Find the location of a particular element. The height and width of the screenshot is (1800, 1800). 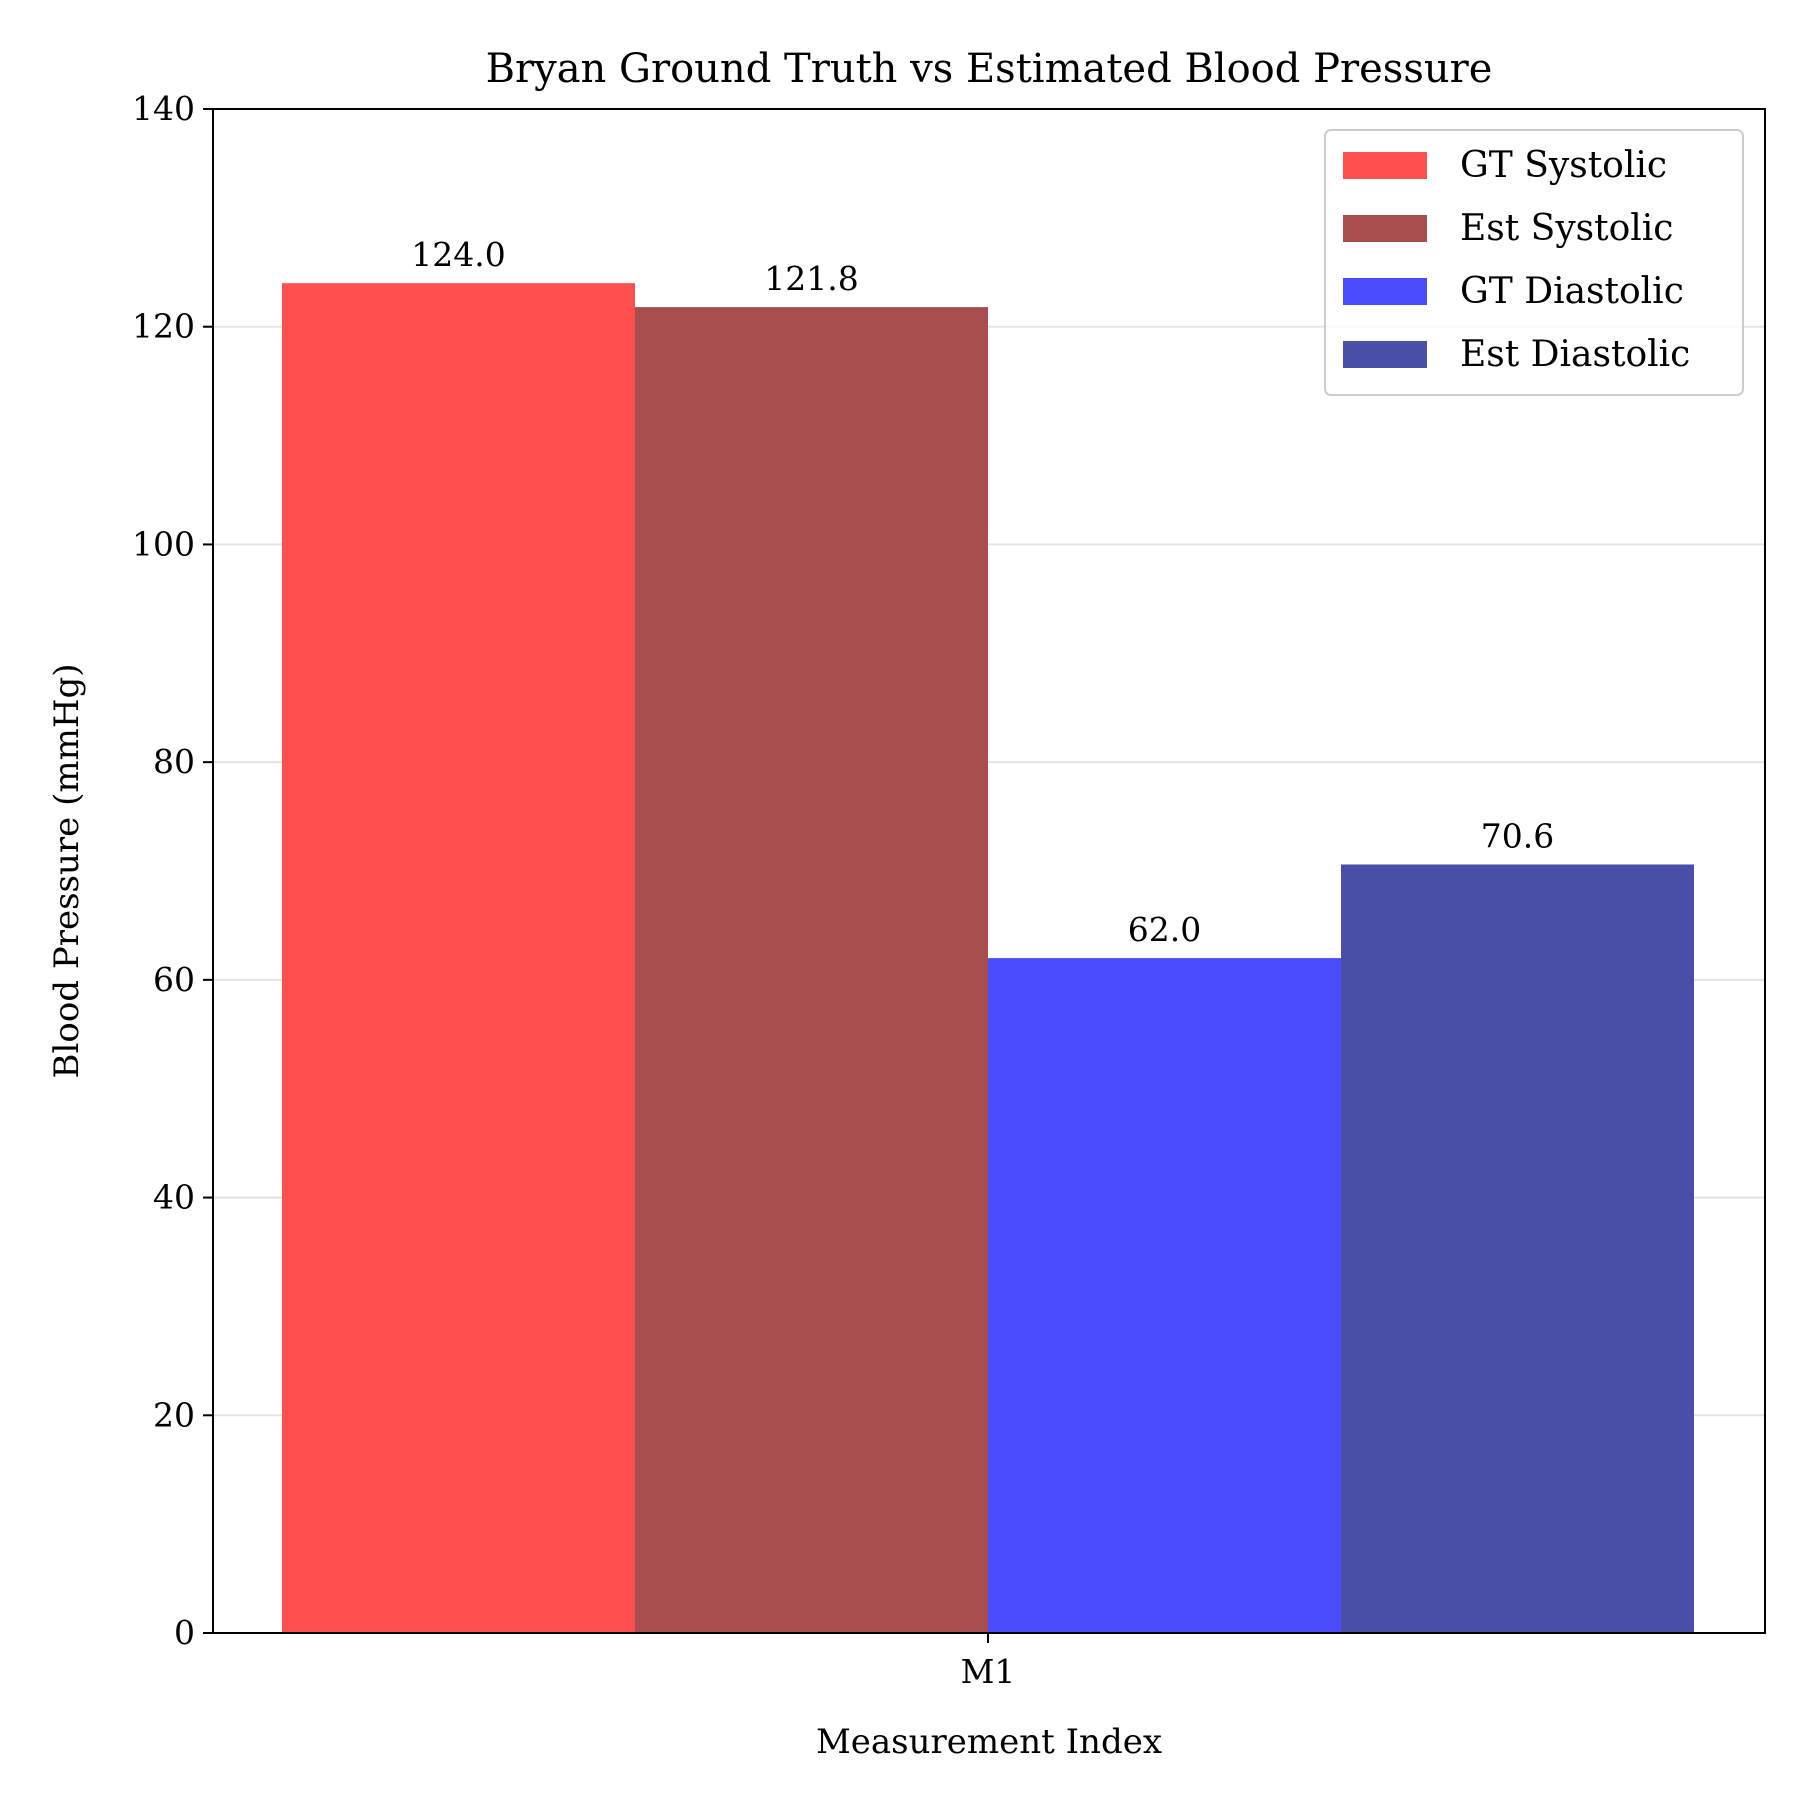

legend-box is located at coordinates (1534, 262).